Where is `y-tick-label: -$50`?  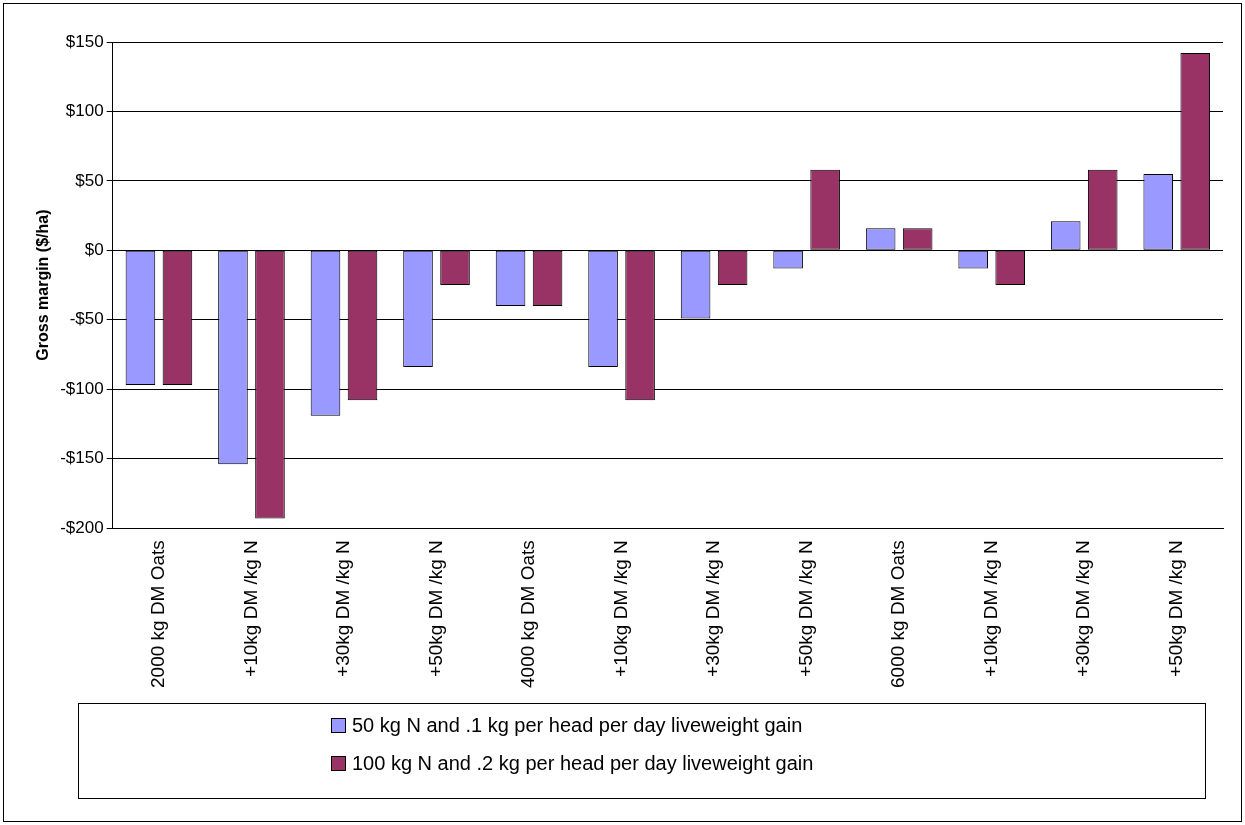
y-tick-label: -$50 is located at coordinates (86, 319).